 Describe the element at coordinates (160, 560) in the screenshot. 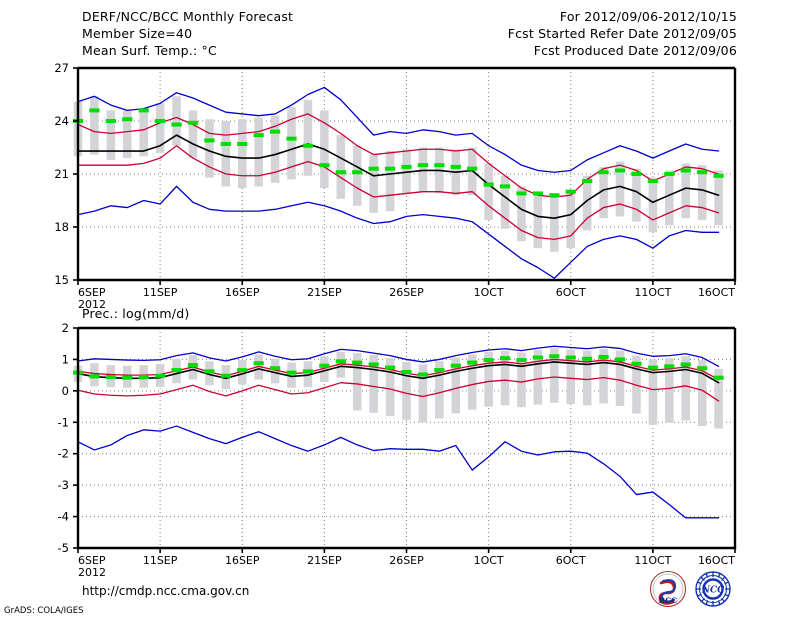

I see `x-axis-tick-label: 11SEP` at that location.